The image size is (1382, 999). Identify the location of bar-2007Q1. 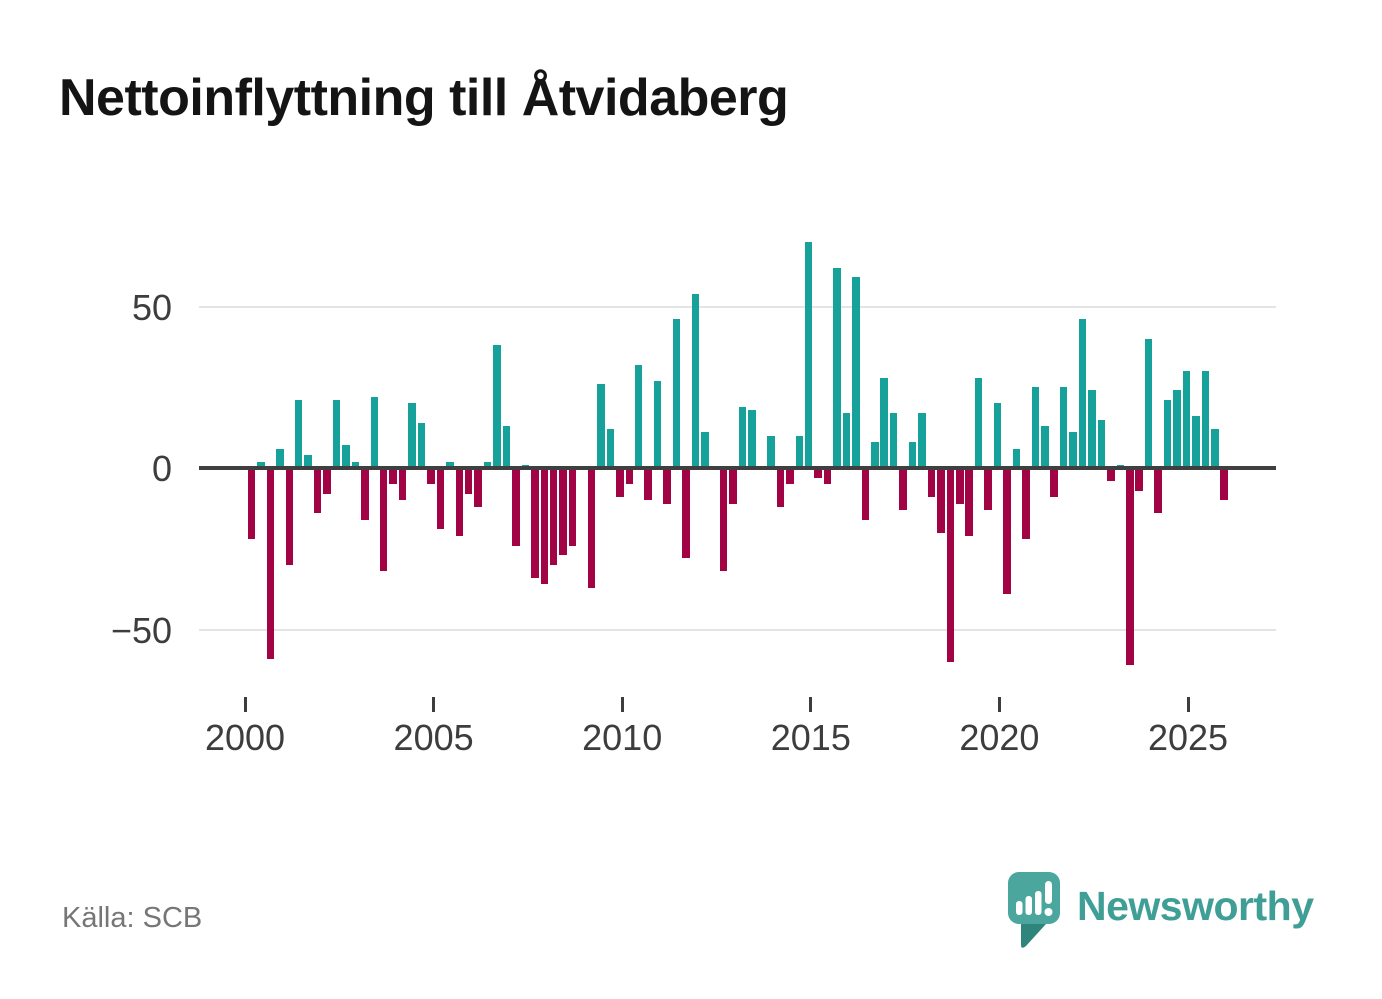
(516, 507).